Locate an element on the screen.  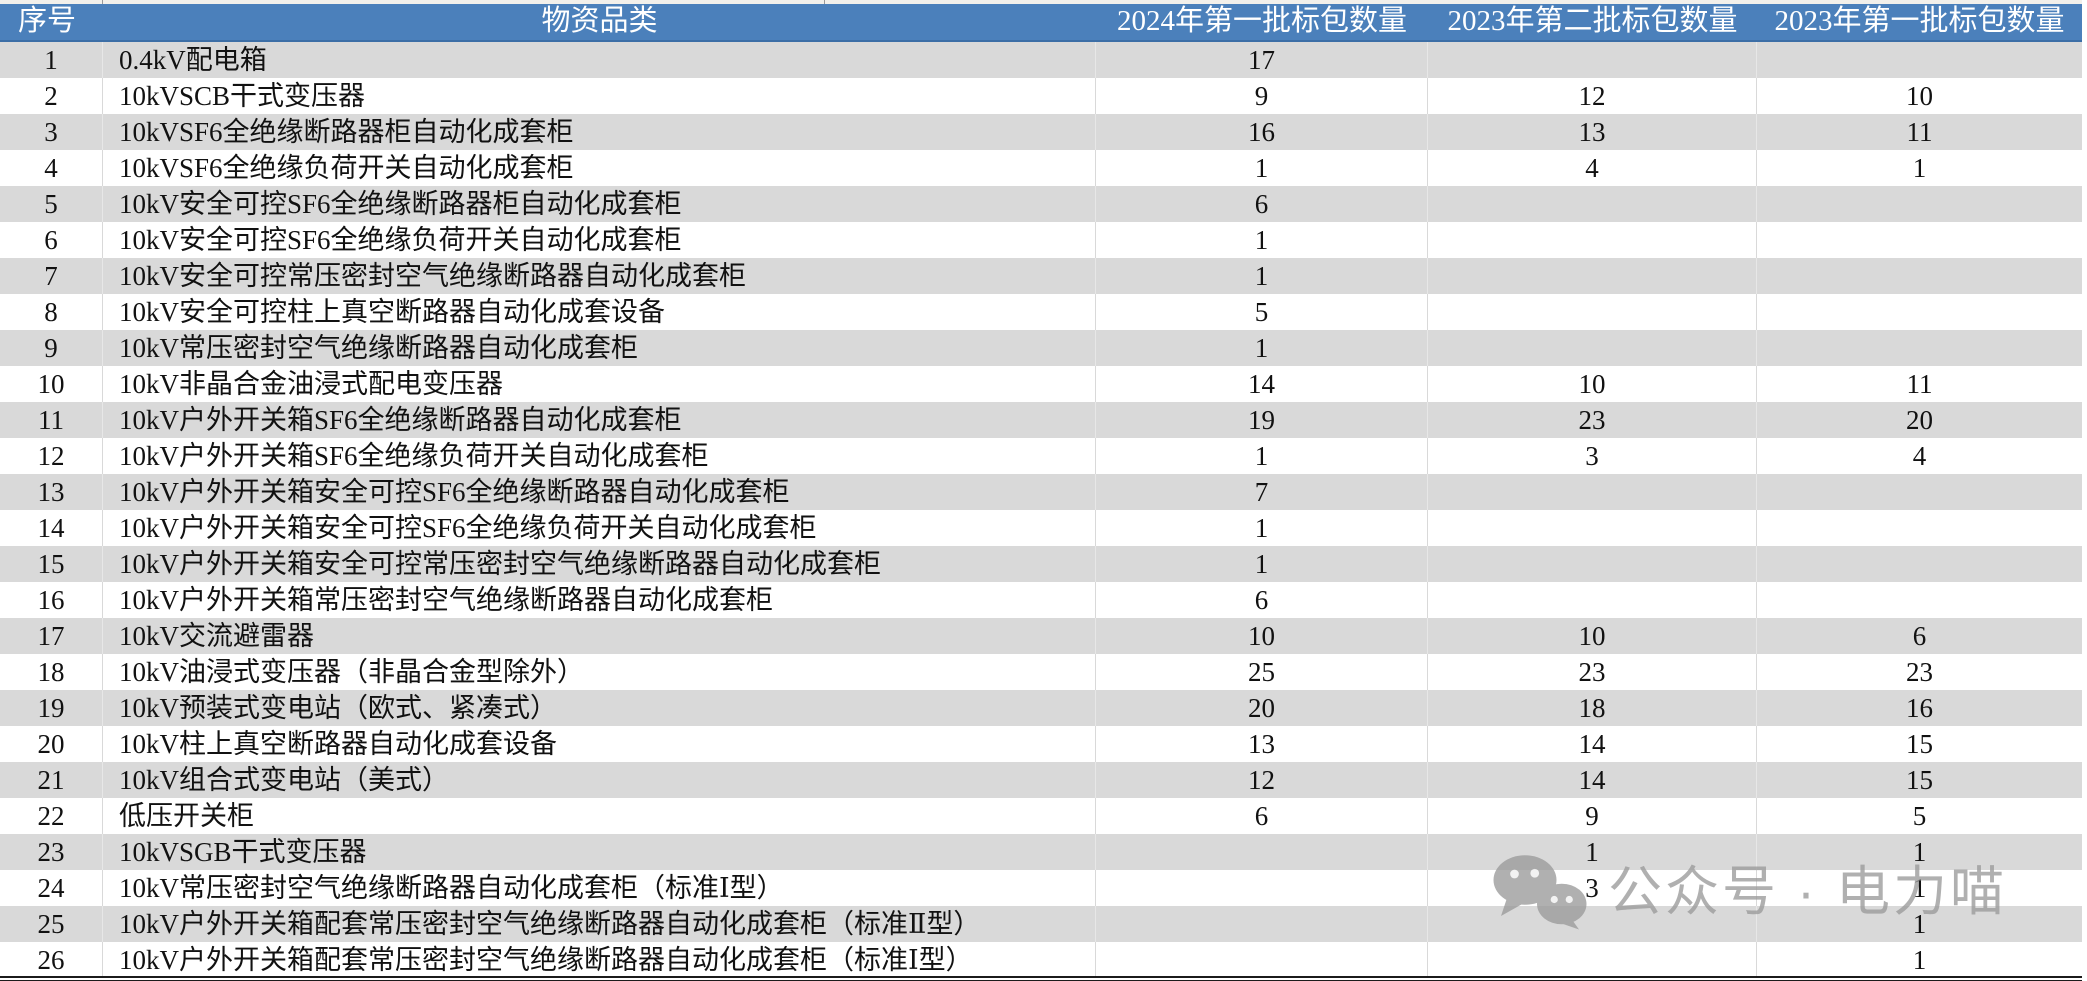
row-number-cell: 19 is located at coordinates (51, 708).